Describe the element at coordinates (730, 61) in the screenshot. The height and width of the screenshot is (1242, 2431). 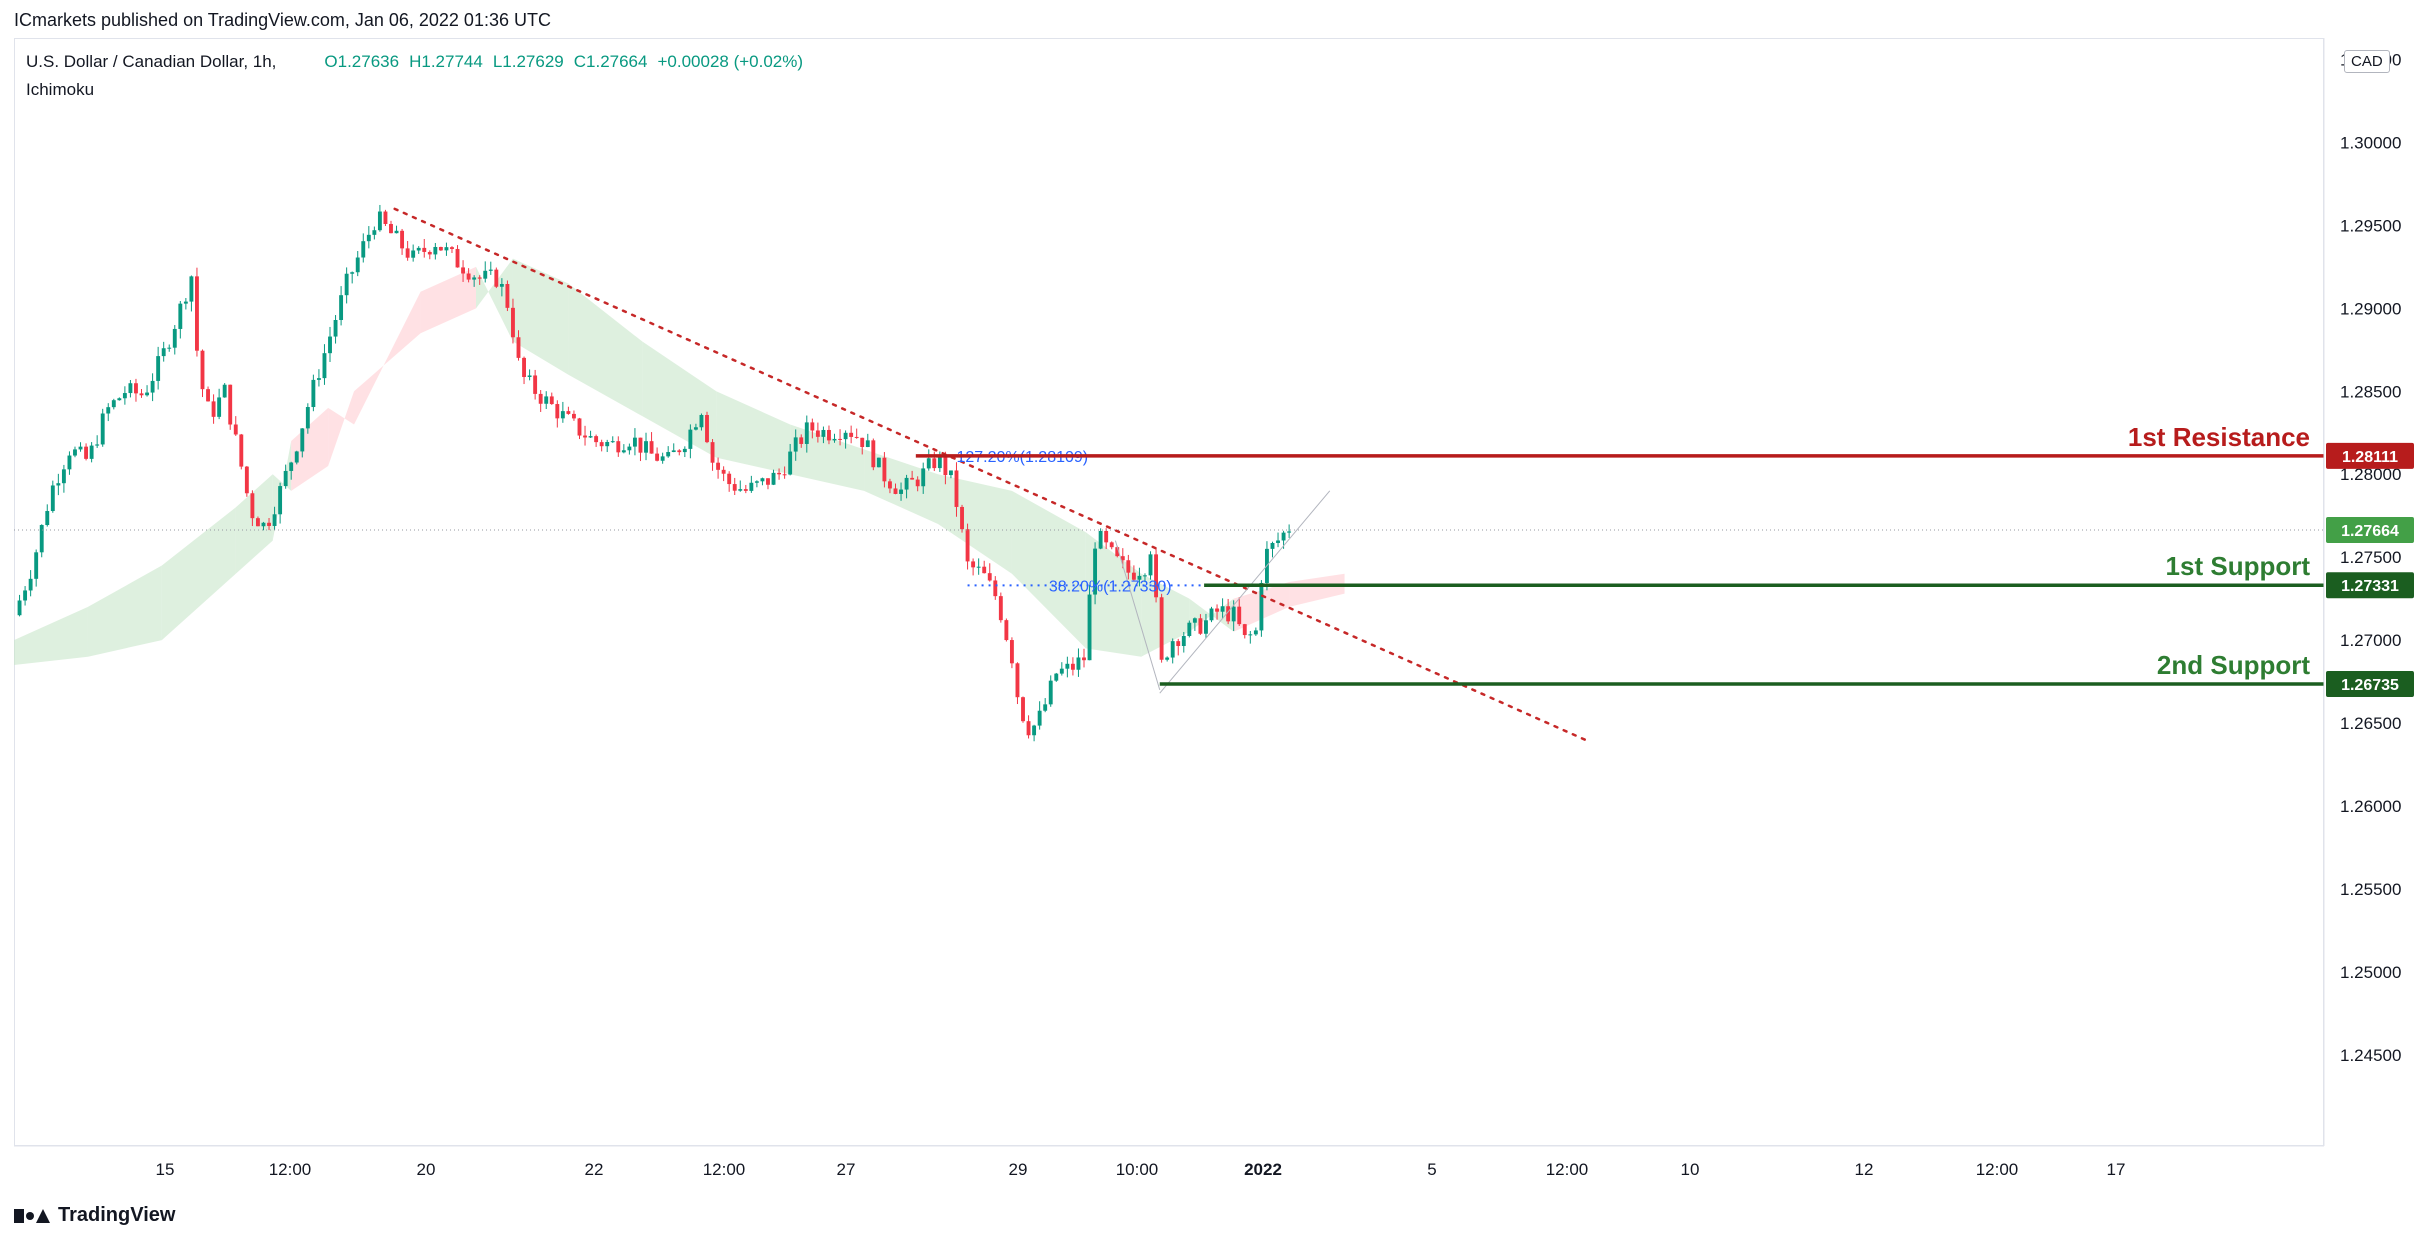
I see `change-value: +0.00028 (+0.02%)` at that location.